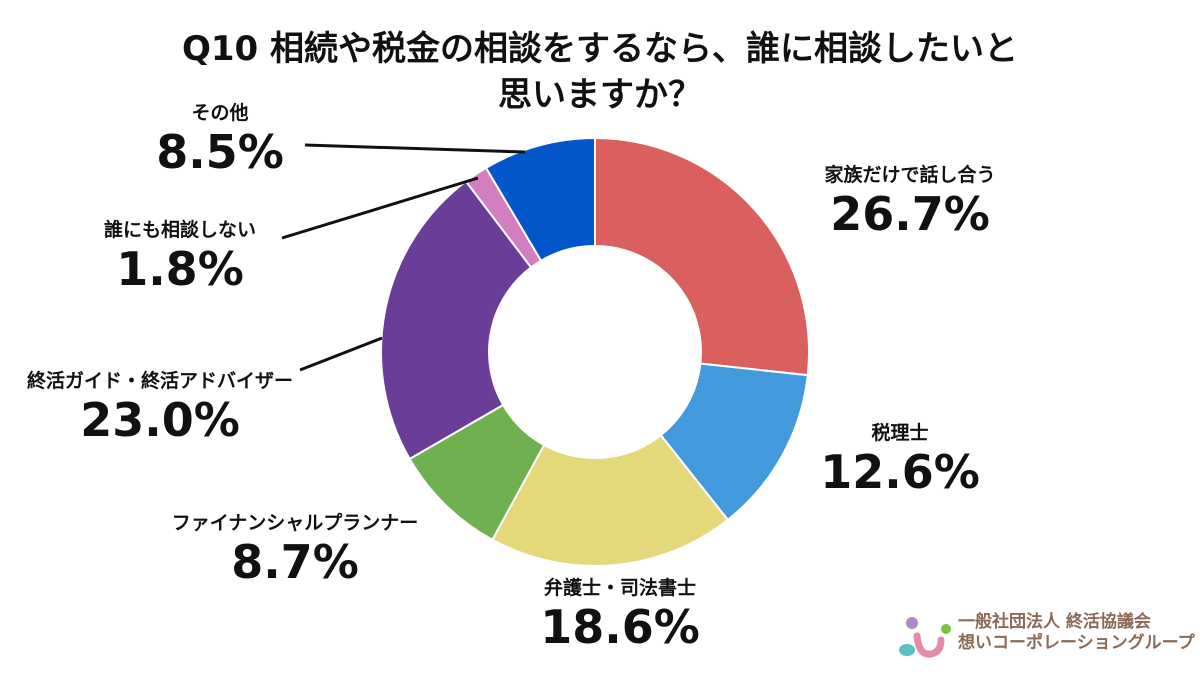 The height and width of the screenshot is (675, 1200). Describe the element at coordinates (159, 408) in the screenshot. I see `slice-label-guide: 終活ガイド・終活アドバイザー 23.0%` at that location.